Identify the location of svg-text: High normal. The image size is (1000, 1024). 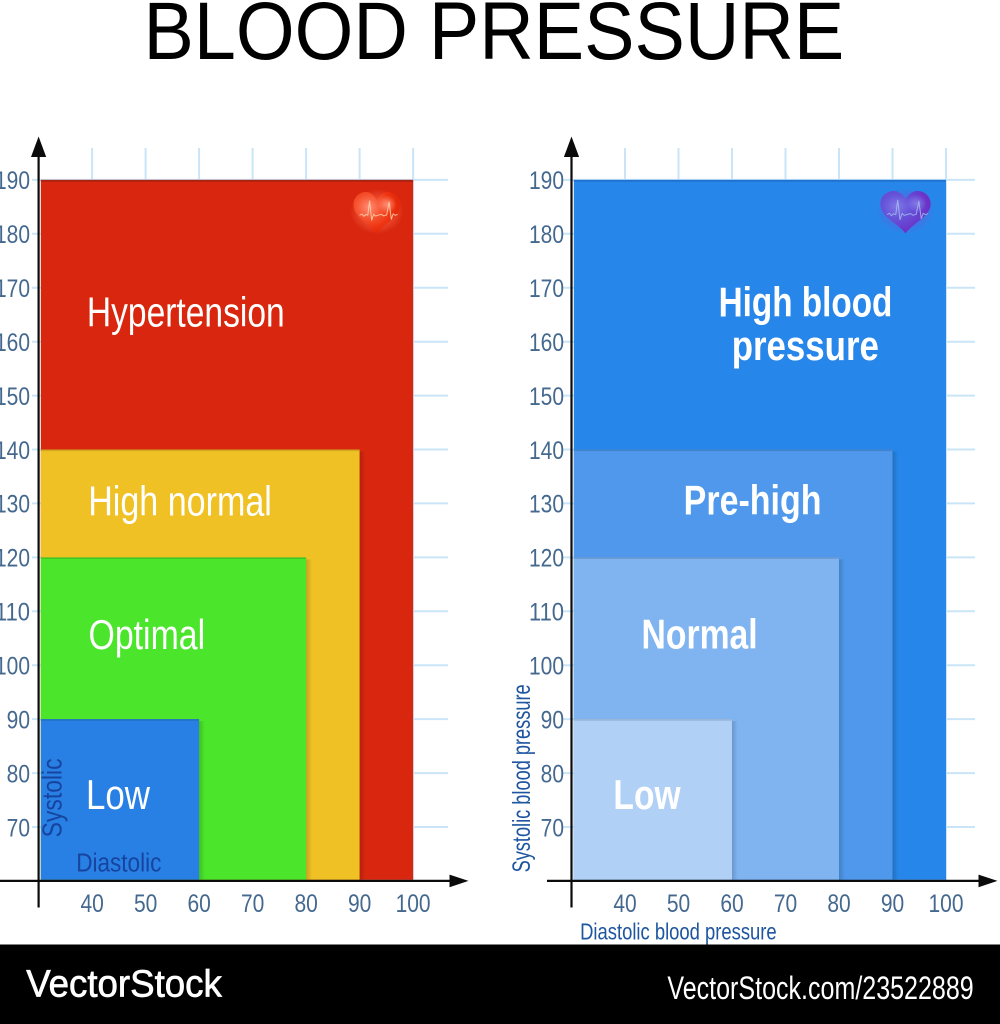
(180, 503).